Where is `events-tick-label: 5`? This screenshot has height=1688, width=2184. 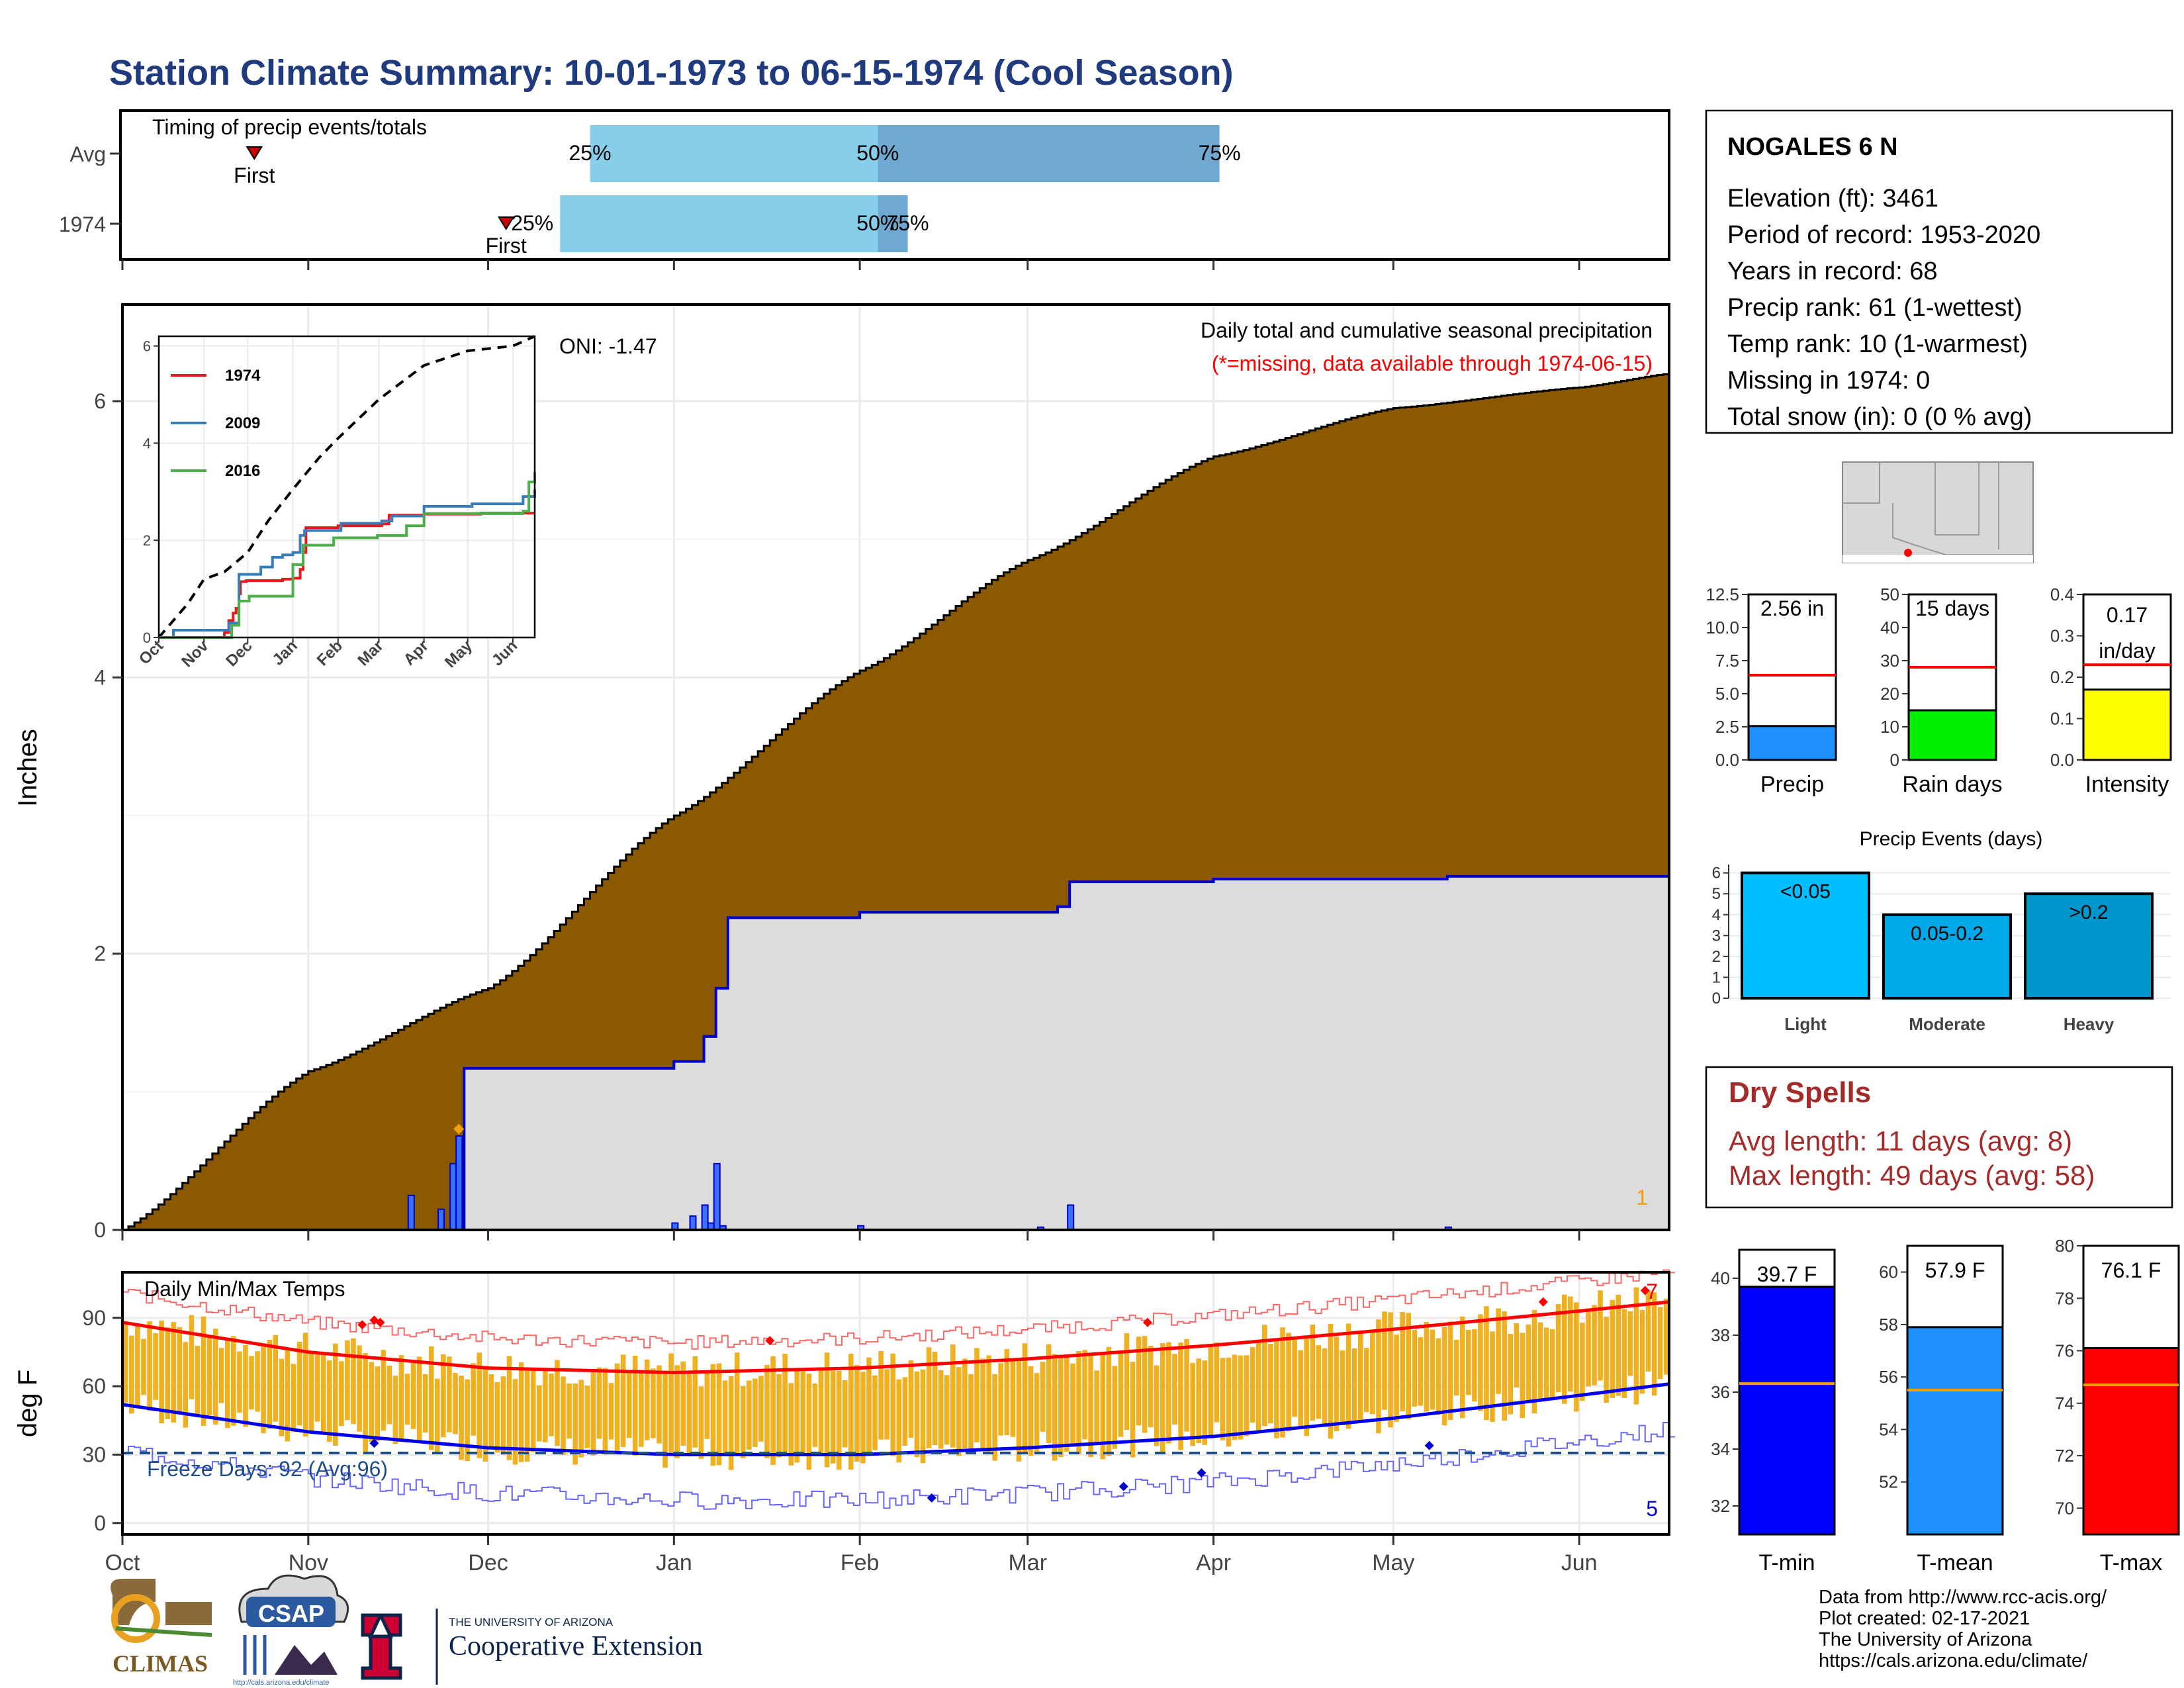 events-tick-label: 5 is located at coordinates (1716, 894).